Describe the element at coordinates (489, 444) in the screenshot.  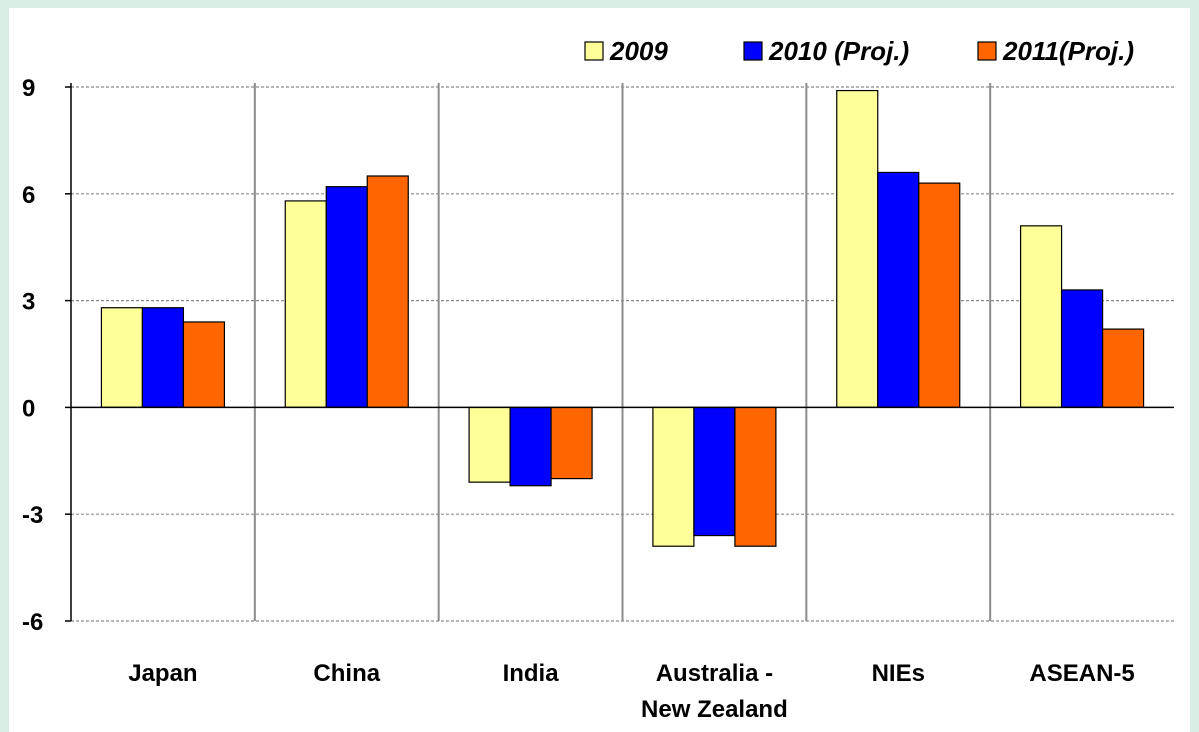
I see `bar-india-2009` at that location.